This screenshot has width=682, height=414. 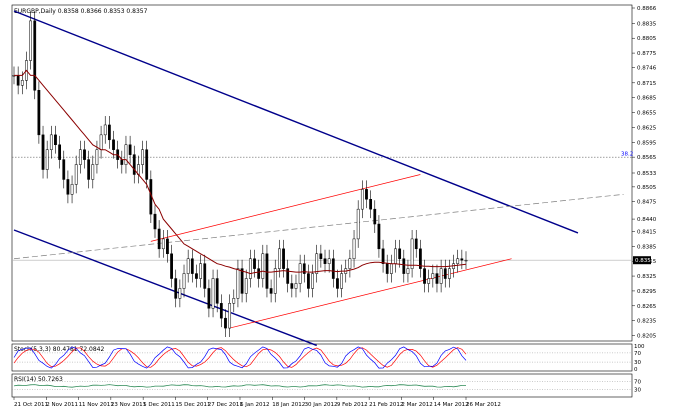 What do you see at coordinates (370, 293) in the screenshot?
I see `lower-red-channel-line` at bounding box center [370, 293].